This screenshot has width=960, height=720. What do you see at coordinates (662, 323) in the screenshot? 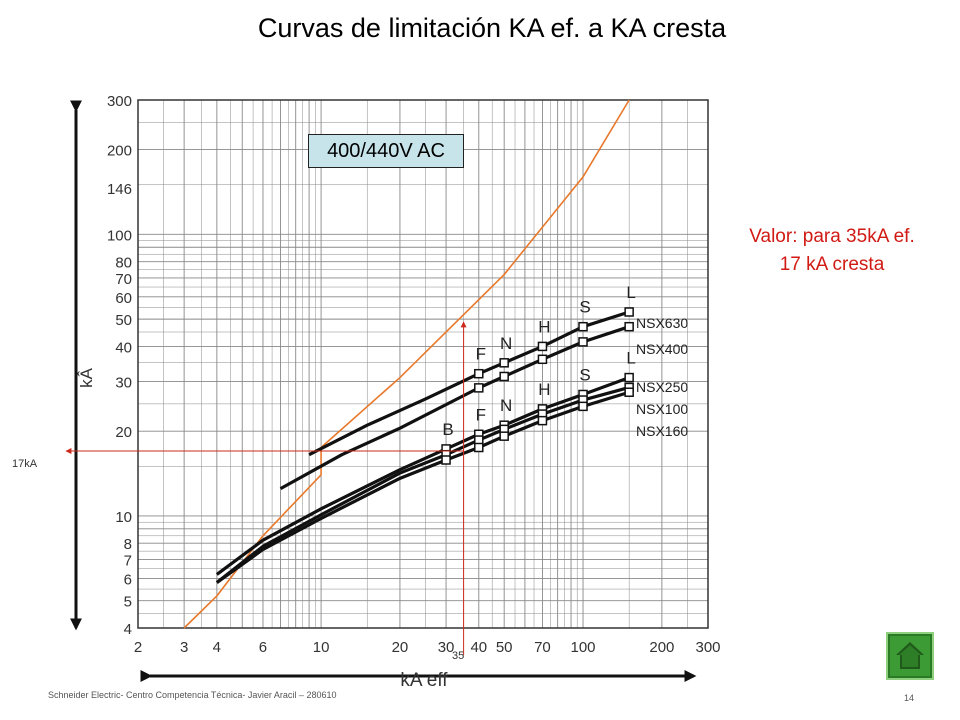
I see `legend-nsx630: NSX630` at bounding box center [662, 323].